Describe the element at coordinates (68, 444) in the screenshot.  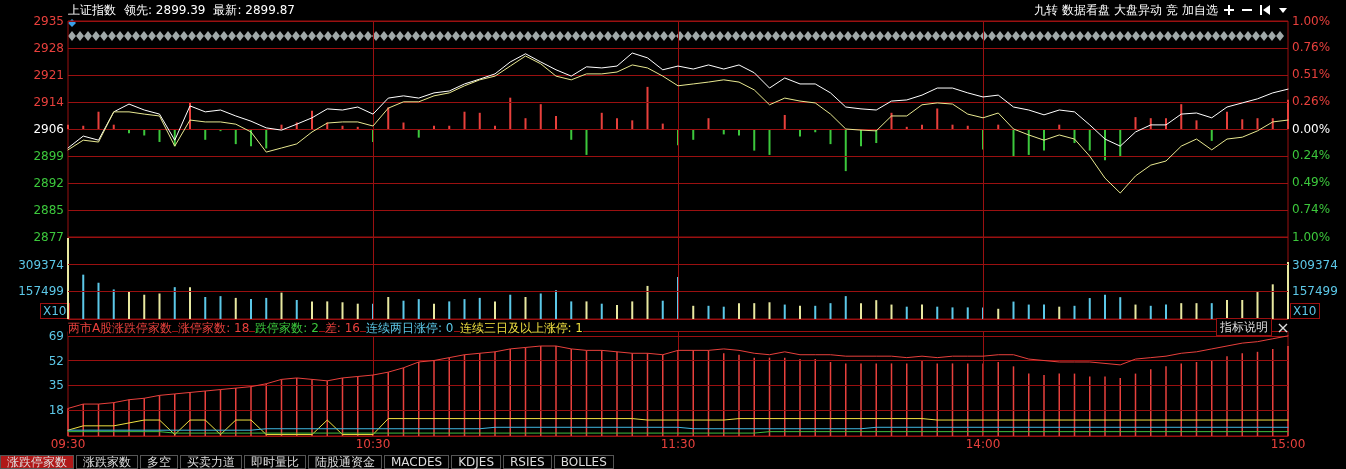
I see `x-tick-label: 09:30` at that location.